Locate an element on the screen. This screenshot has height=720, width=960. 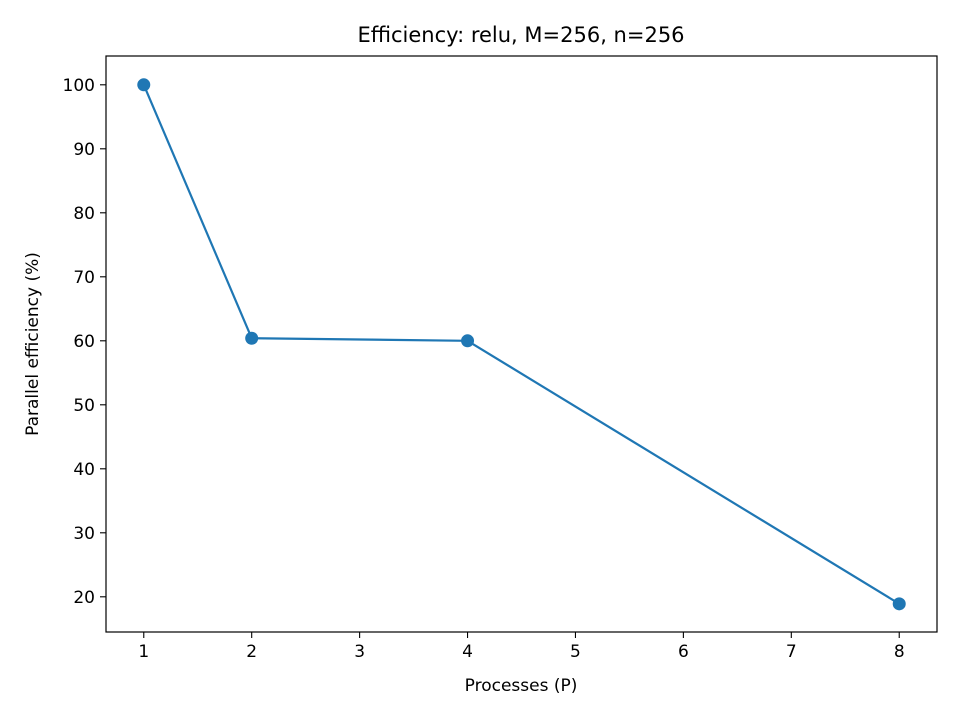
x-tick-label: 3 is located at coordinates (359, 652).